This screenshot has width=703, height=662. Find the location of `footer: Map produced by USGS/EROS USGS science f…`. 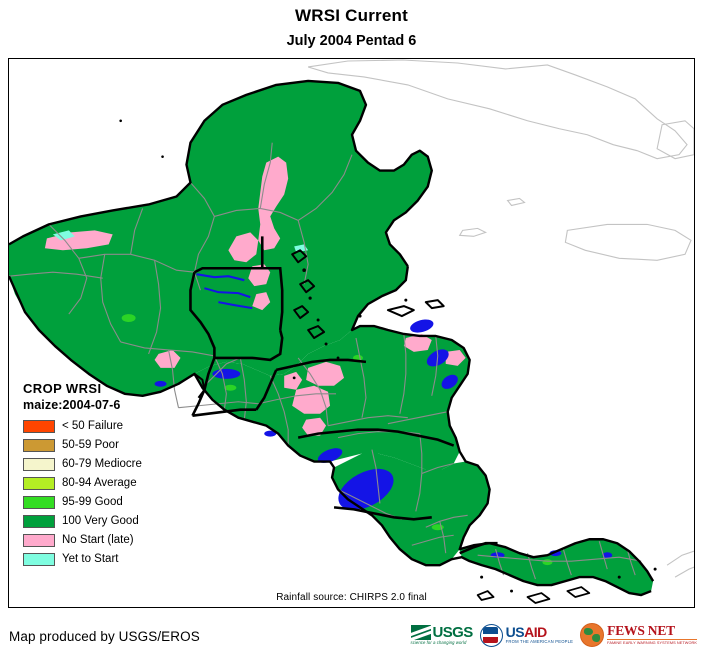

footer: Map produced by USGS/EROS USGS science f… is located at coordinates (351, 635).